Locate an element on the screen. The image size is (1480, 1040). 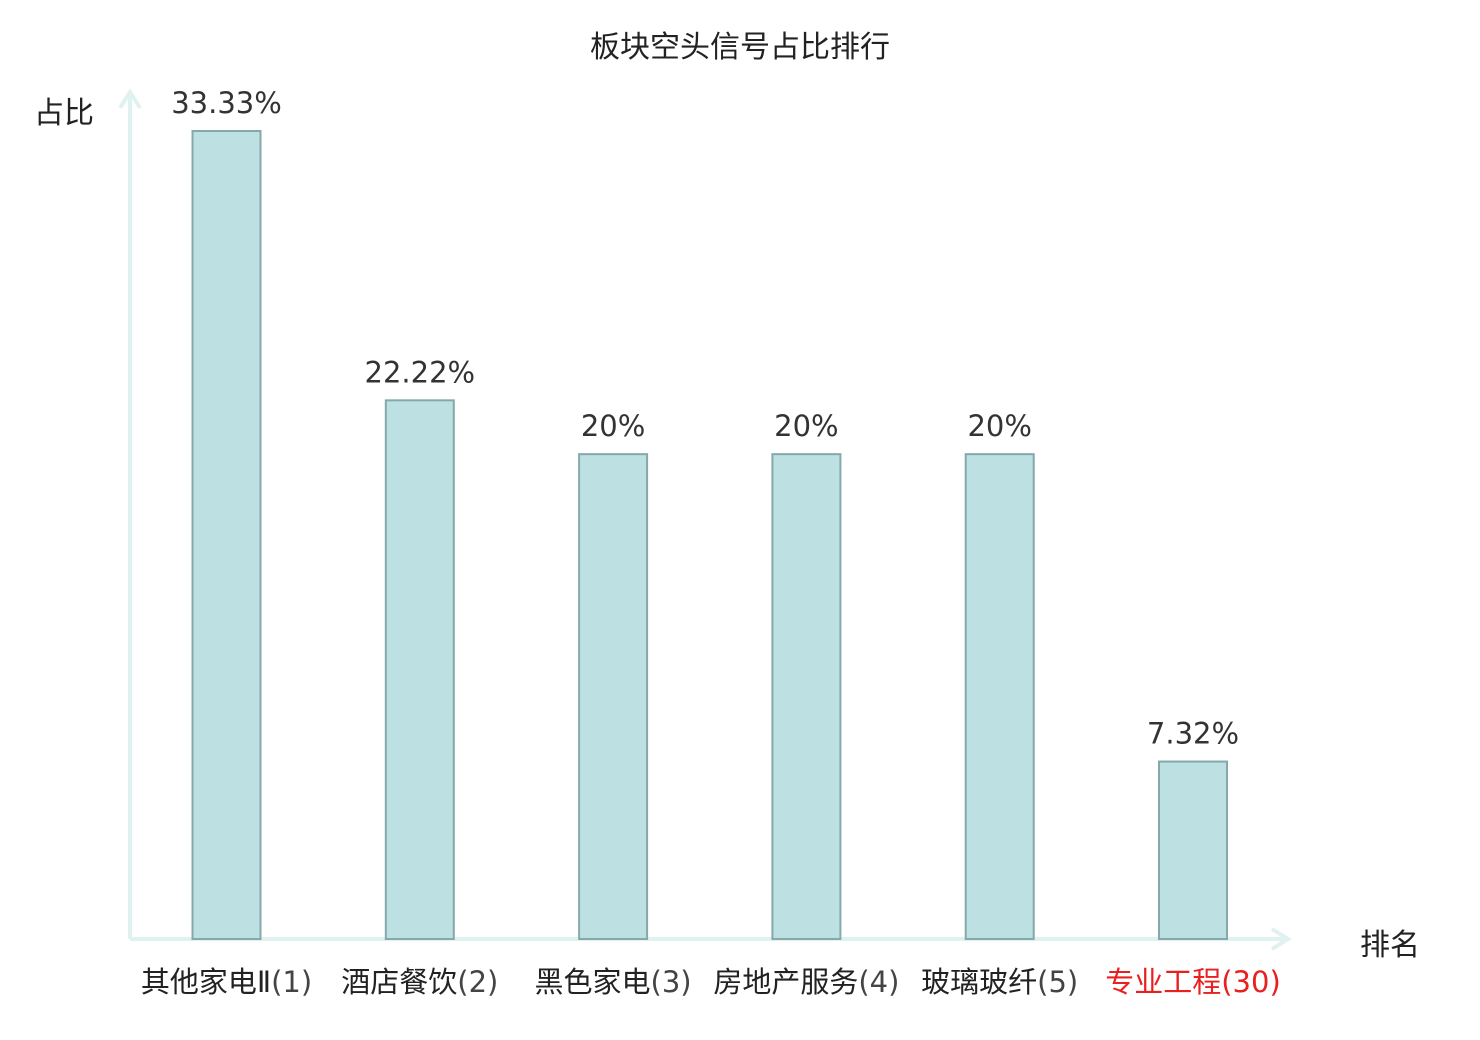
value-label: 7.32% is located at coordinates (1193, 734).